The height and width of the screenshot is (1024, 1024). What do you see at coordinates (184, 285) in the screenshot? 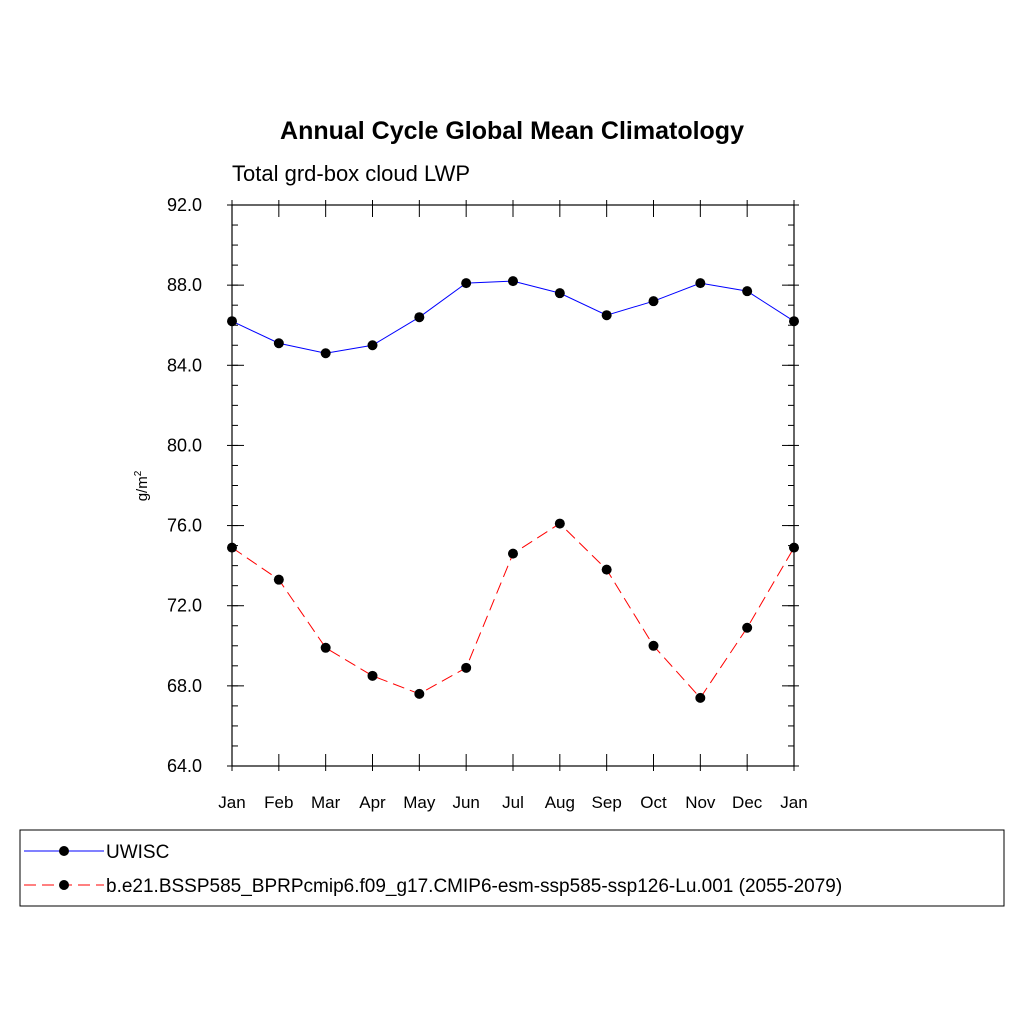
I see `y-tick-label: 88.0` at bounding box center [184, 285].